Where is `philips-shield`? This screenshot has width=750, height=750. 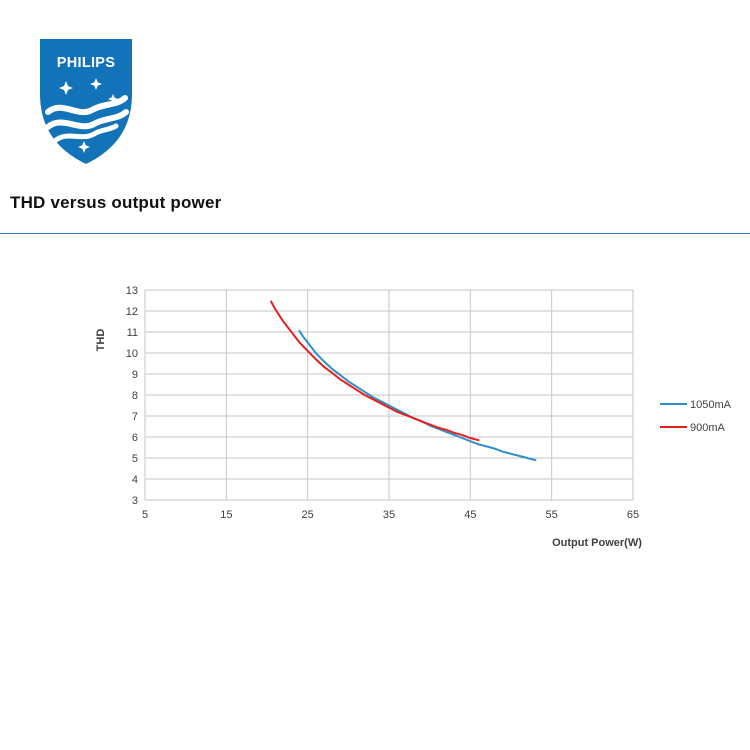 philips-shield is located at coordinates (86, 101).